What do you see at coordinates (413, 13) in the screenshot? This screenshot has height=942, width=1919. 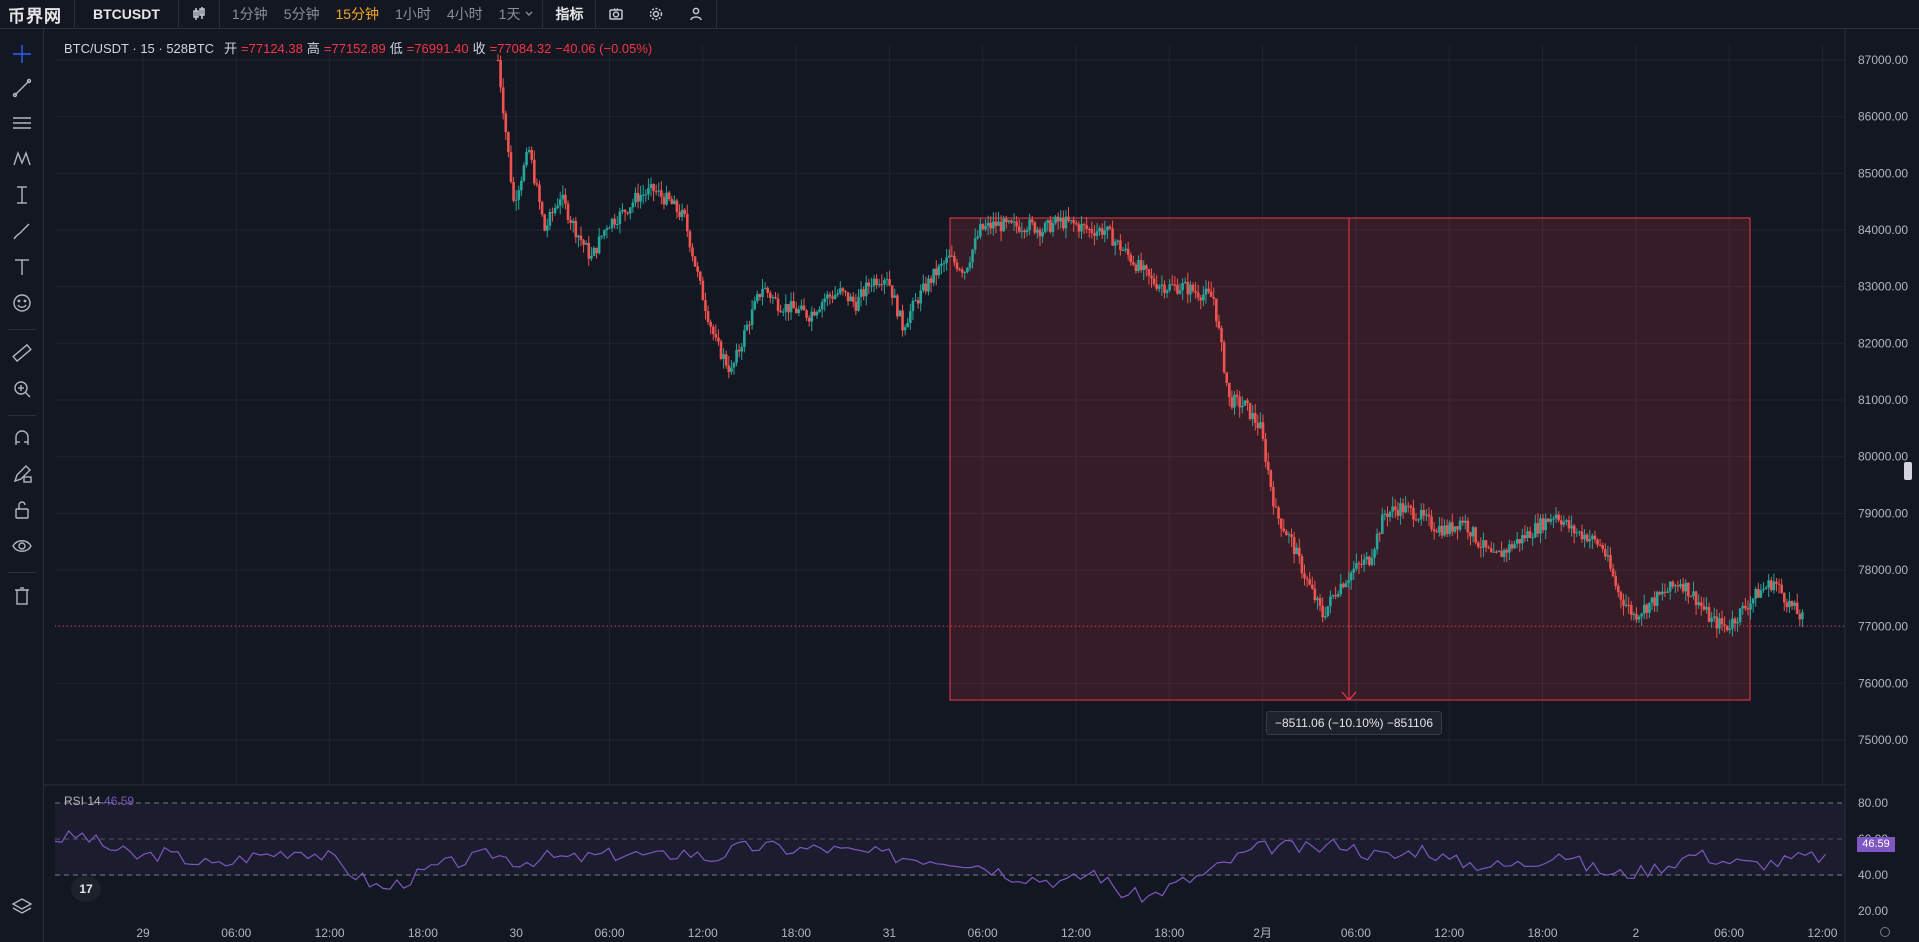 I see `interval-1h: 1小时` at bounding box center [413, 13].